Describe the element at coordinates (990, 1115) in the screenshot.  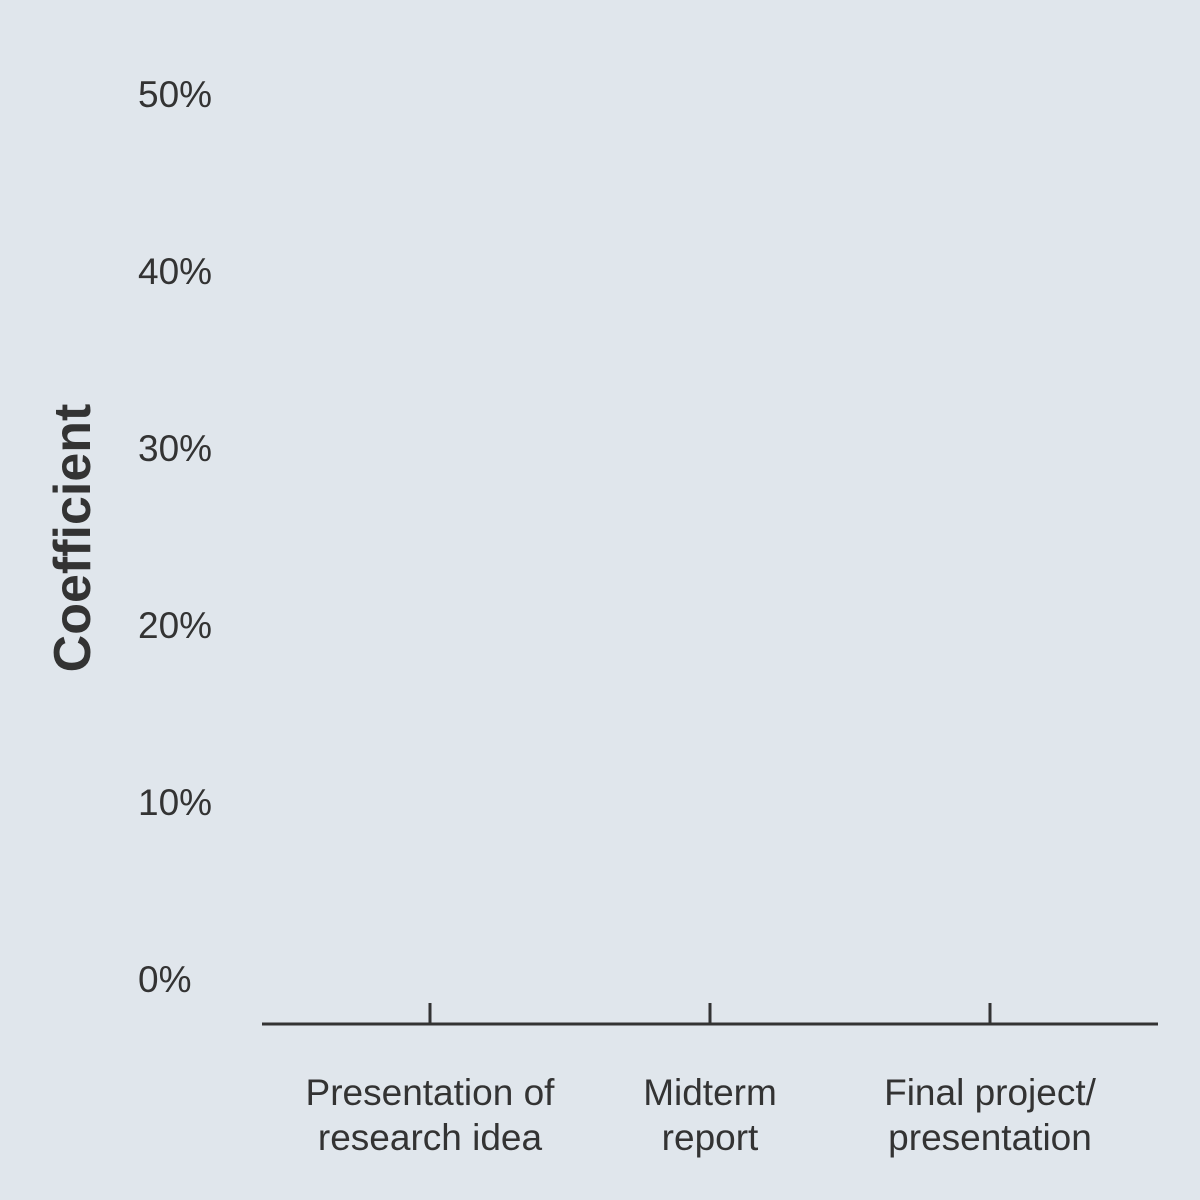
I see `x-category-label: Final project/presentation` at that location.